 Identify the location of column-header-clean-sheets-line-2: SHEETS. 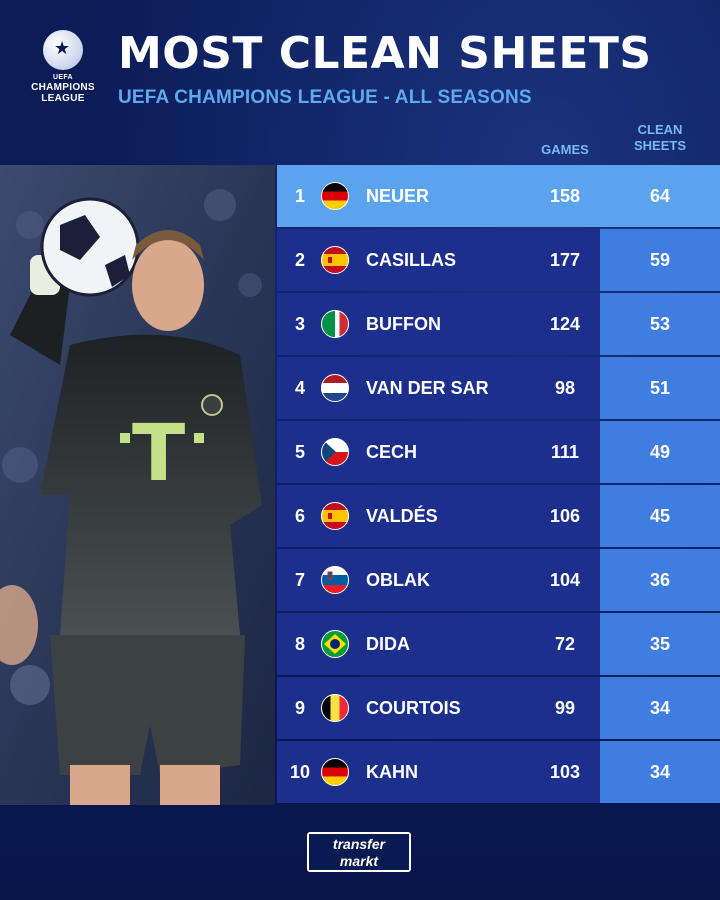
(659, 145).